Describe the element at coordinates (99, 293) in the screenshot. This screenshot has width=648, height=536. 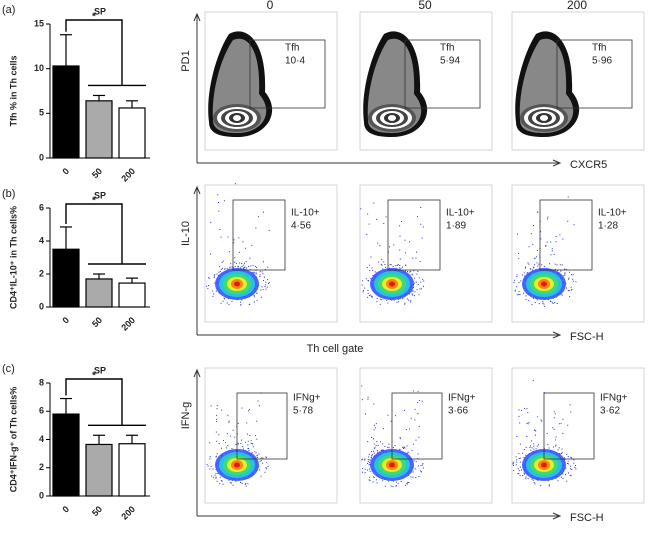
I see `bar` at that location.